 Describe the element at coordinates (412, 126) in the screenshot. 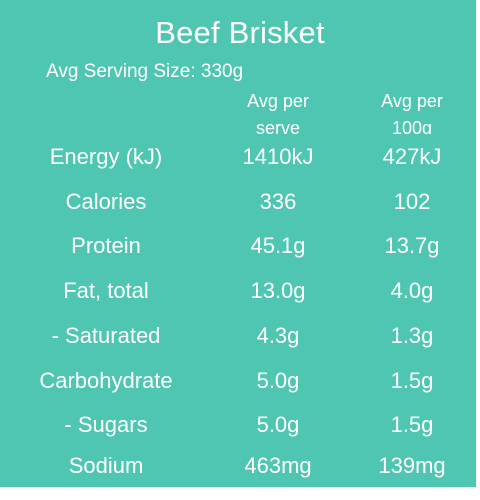

I see `column-header-per-100g-line2: 100g` at that location.